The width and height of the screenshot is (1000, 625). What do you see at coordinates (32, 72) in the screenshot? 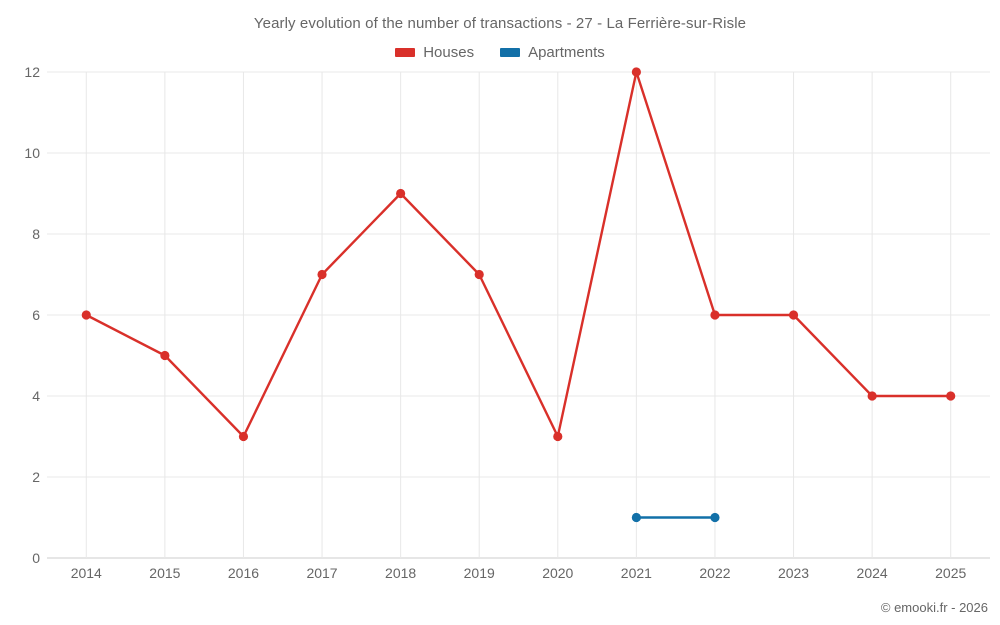
I see `y-tick-label: 12` at bounding box center [32, 72].